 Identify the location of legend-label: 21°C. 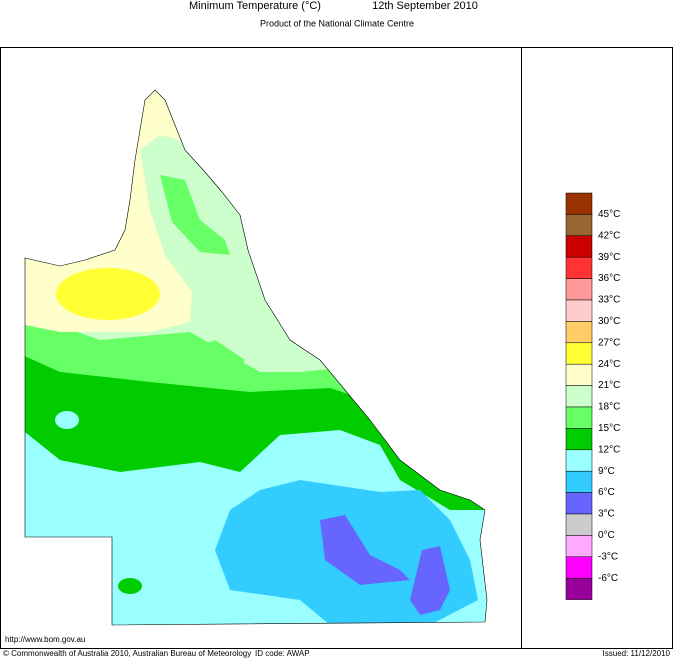
(609, 385).